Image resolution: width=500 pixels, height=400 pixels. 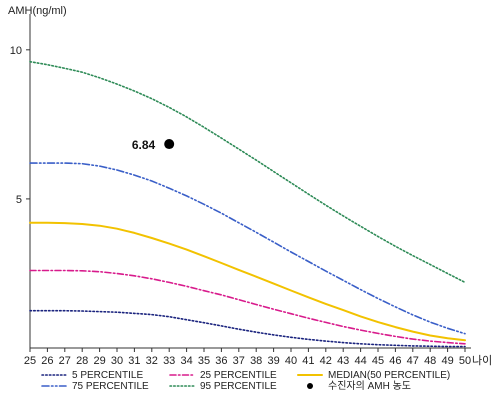 I want to click on x-tick-label: 48, so click(x=430, y=361).